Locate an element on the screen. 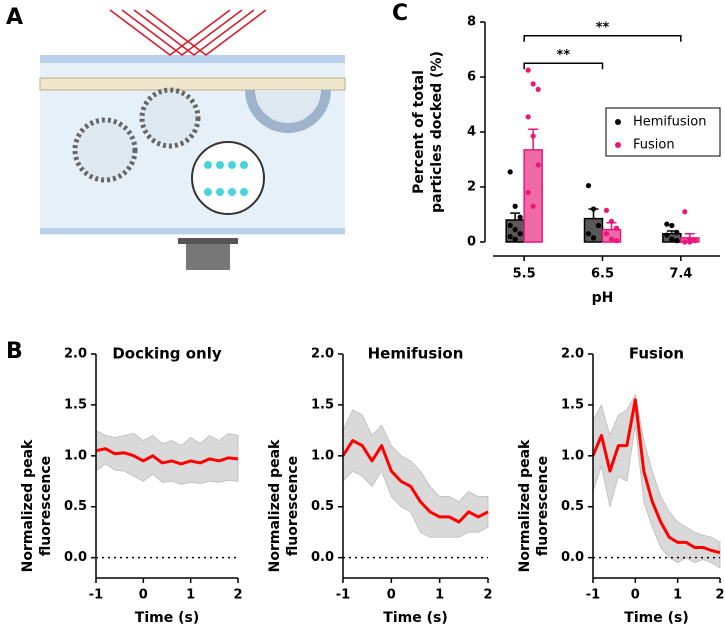 Image resolution: width=725 pixels, height=641 pixels. y-tick-label: 0.5 is located at coordinates (572, 506).